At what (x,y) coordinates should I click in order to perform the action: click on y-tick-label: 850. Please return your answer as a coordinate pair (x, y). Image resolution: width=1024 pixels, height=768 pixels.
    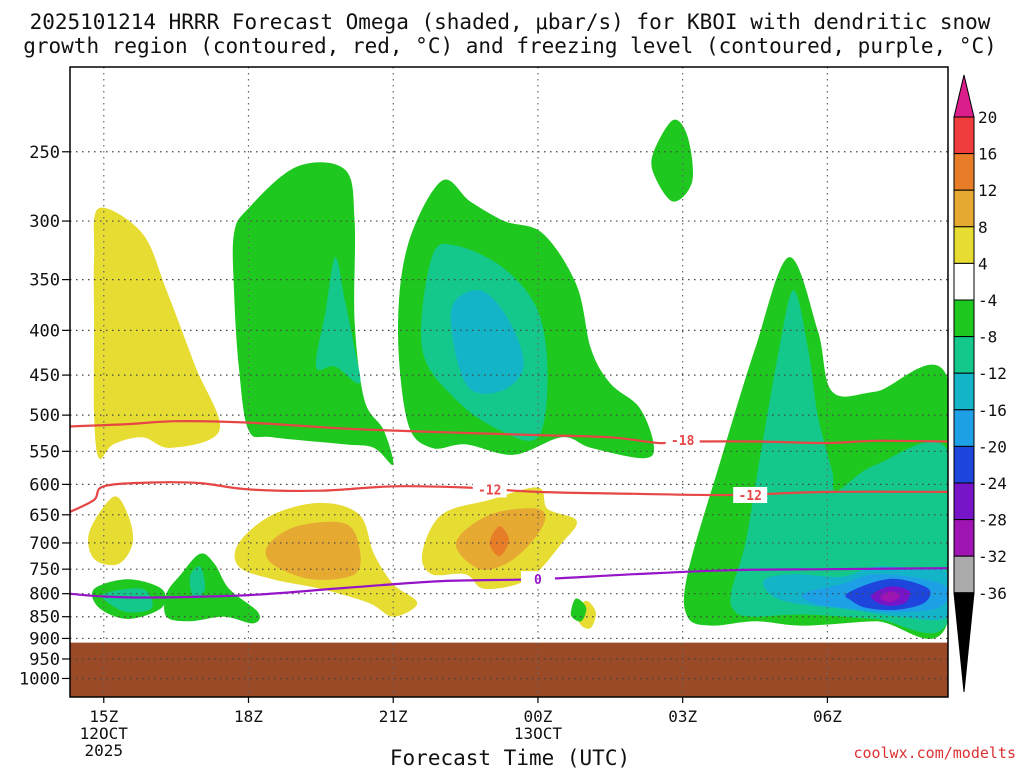
    Looking at the image, I should click on (44, 618).